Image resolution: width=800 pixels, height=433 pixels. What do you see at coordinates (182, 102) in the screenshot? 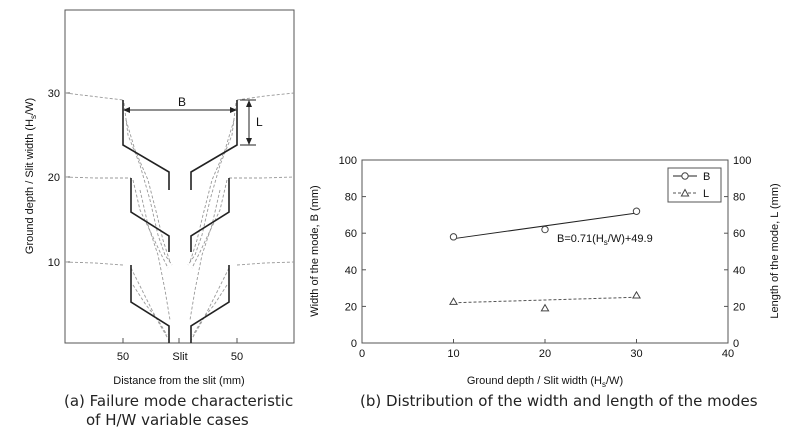
I see `annotation-b: B` at bounding box center [182, 102].